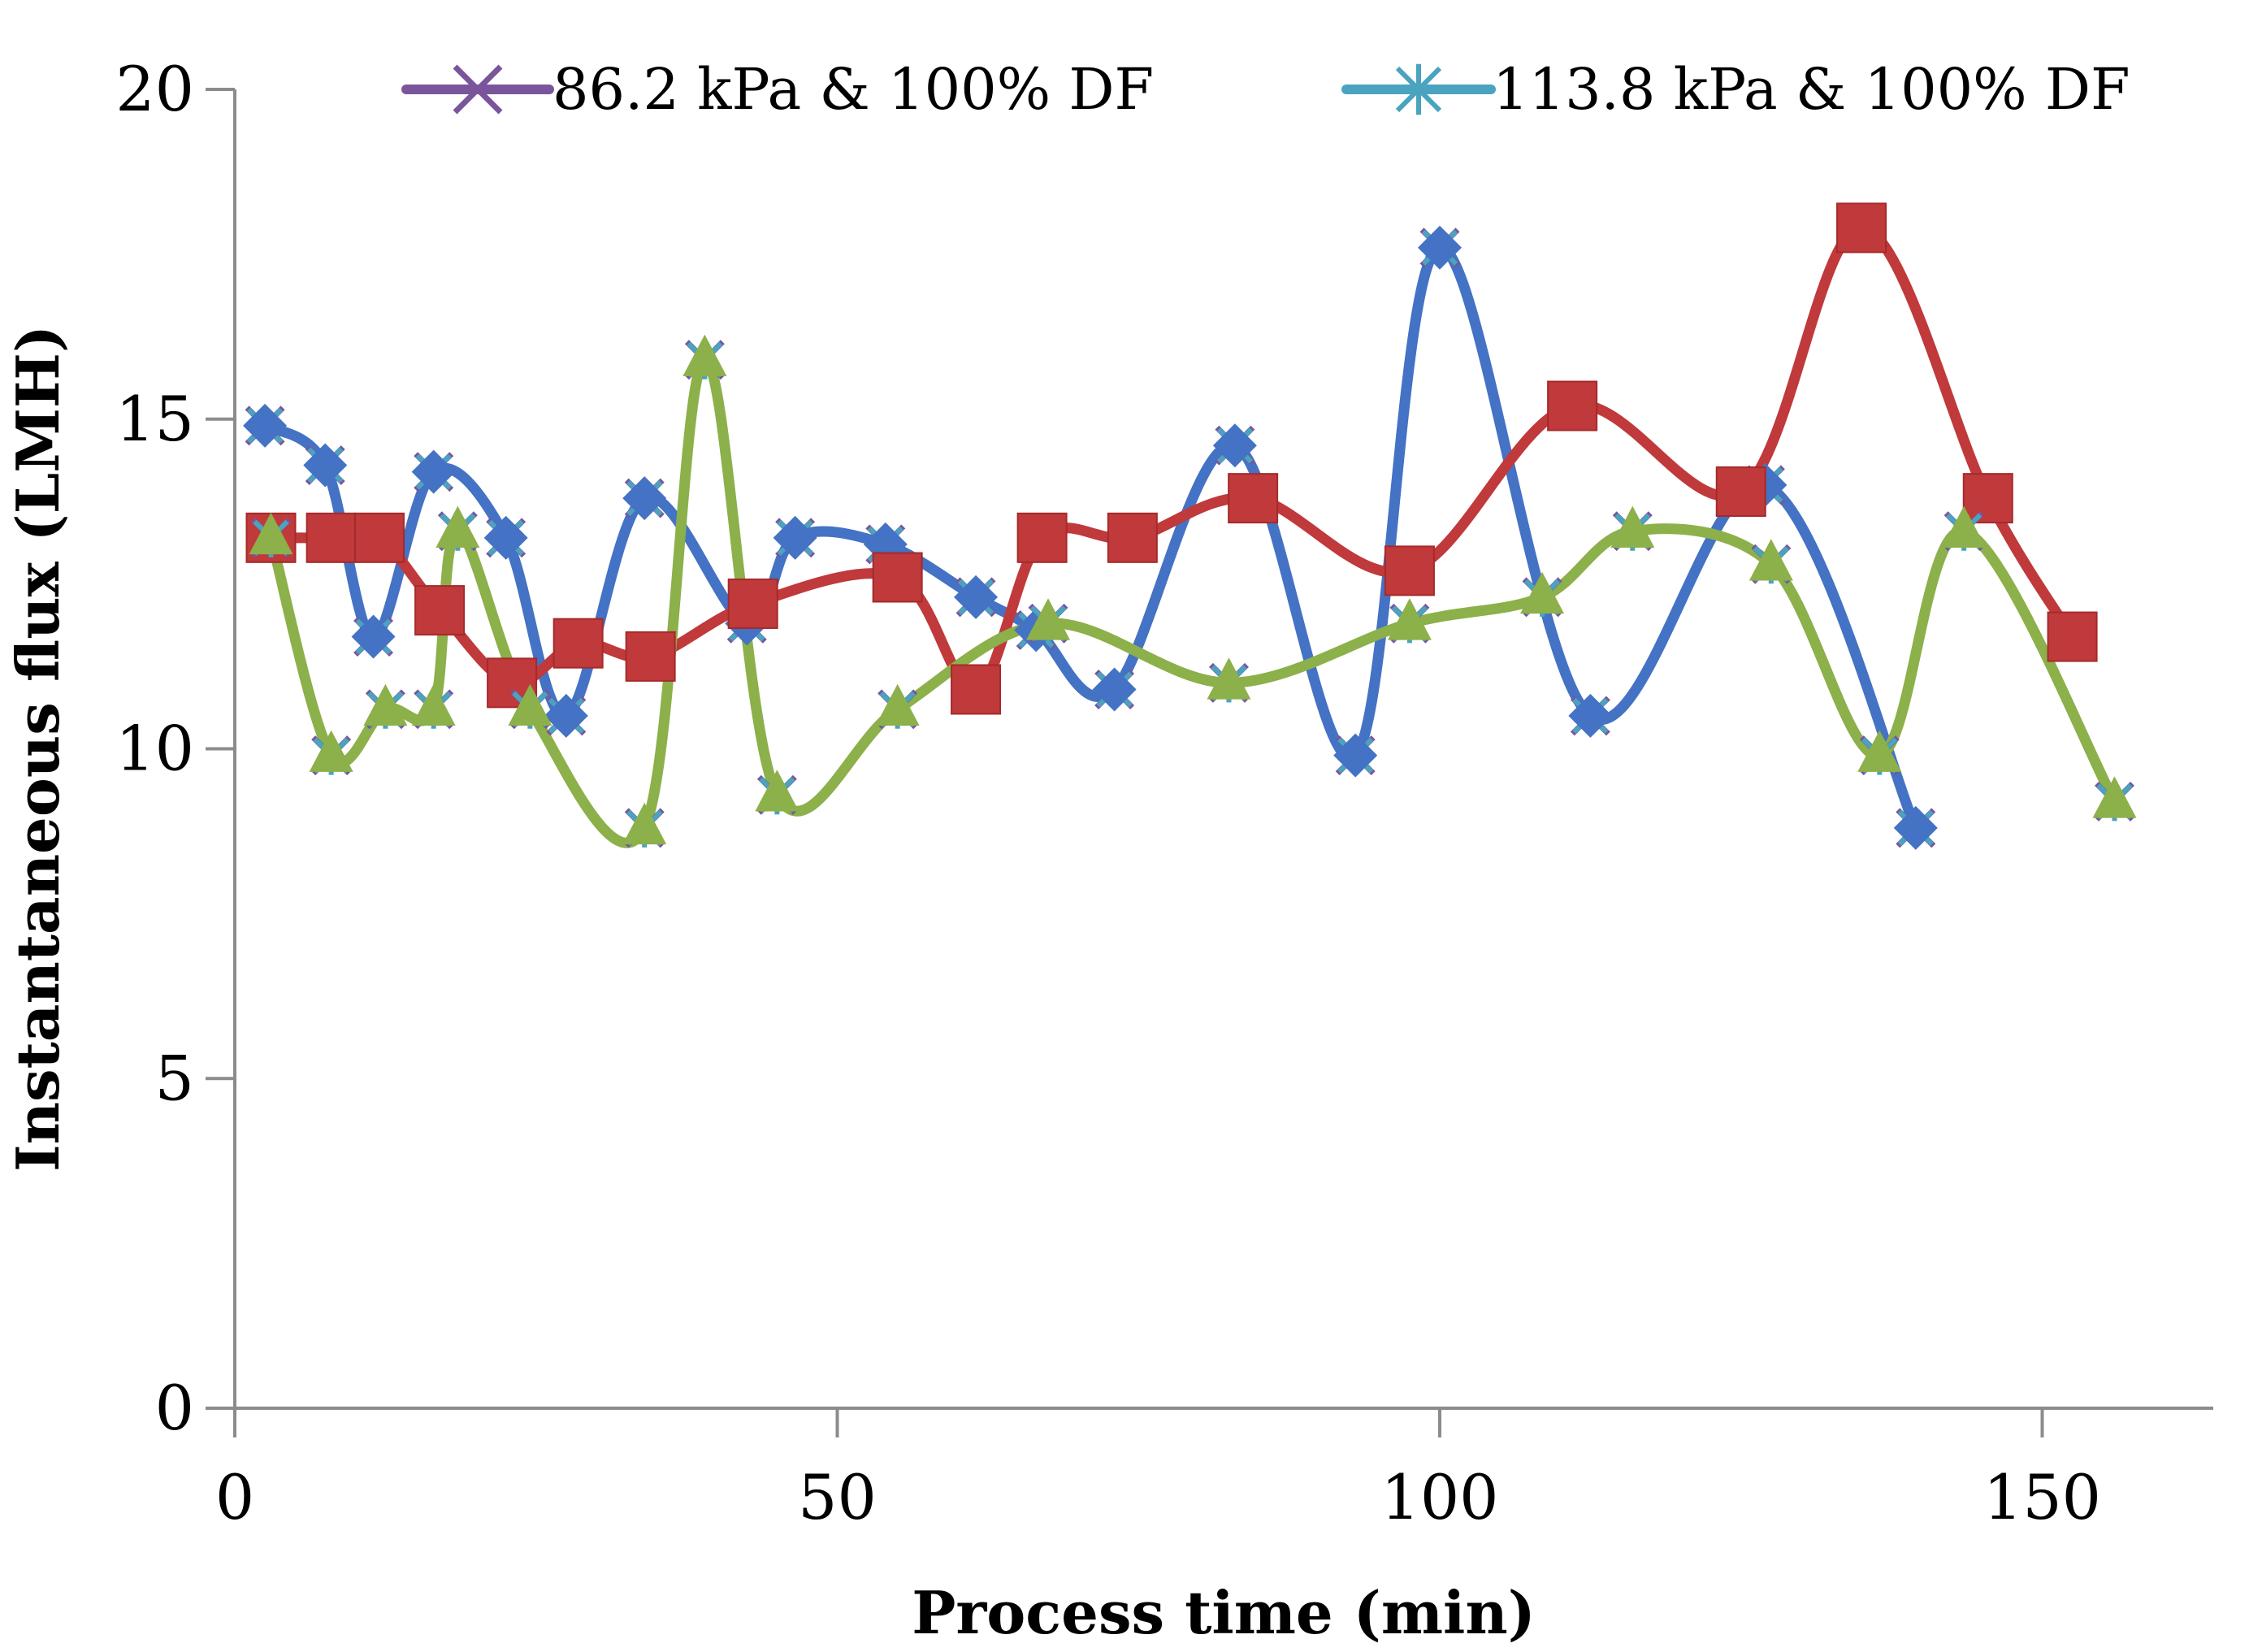 The width and height of the screenshot is (2249, 1652). Describe the element at coordinates (1439, 1497) in the screenshot. I see `x-tick-label: 100` at that location.